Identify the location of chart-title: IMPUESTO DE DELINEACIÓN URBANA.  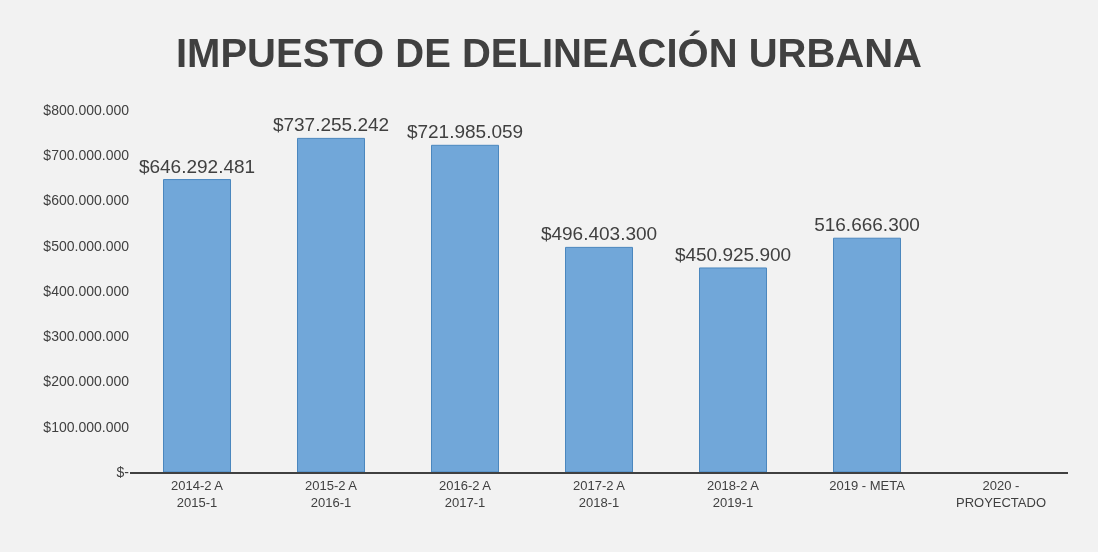
(549, 52).